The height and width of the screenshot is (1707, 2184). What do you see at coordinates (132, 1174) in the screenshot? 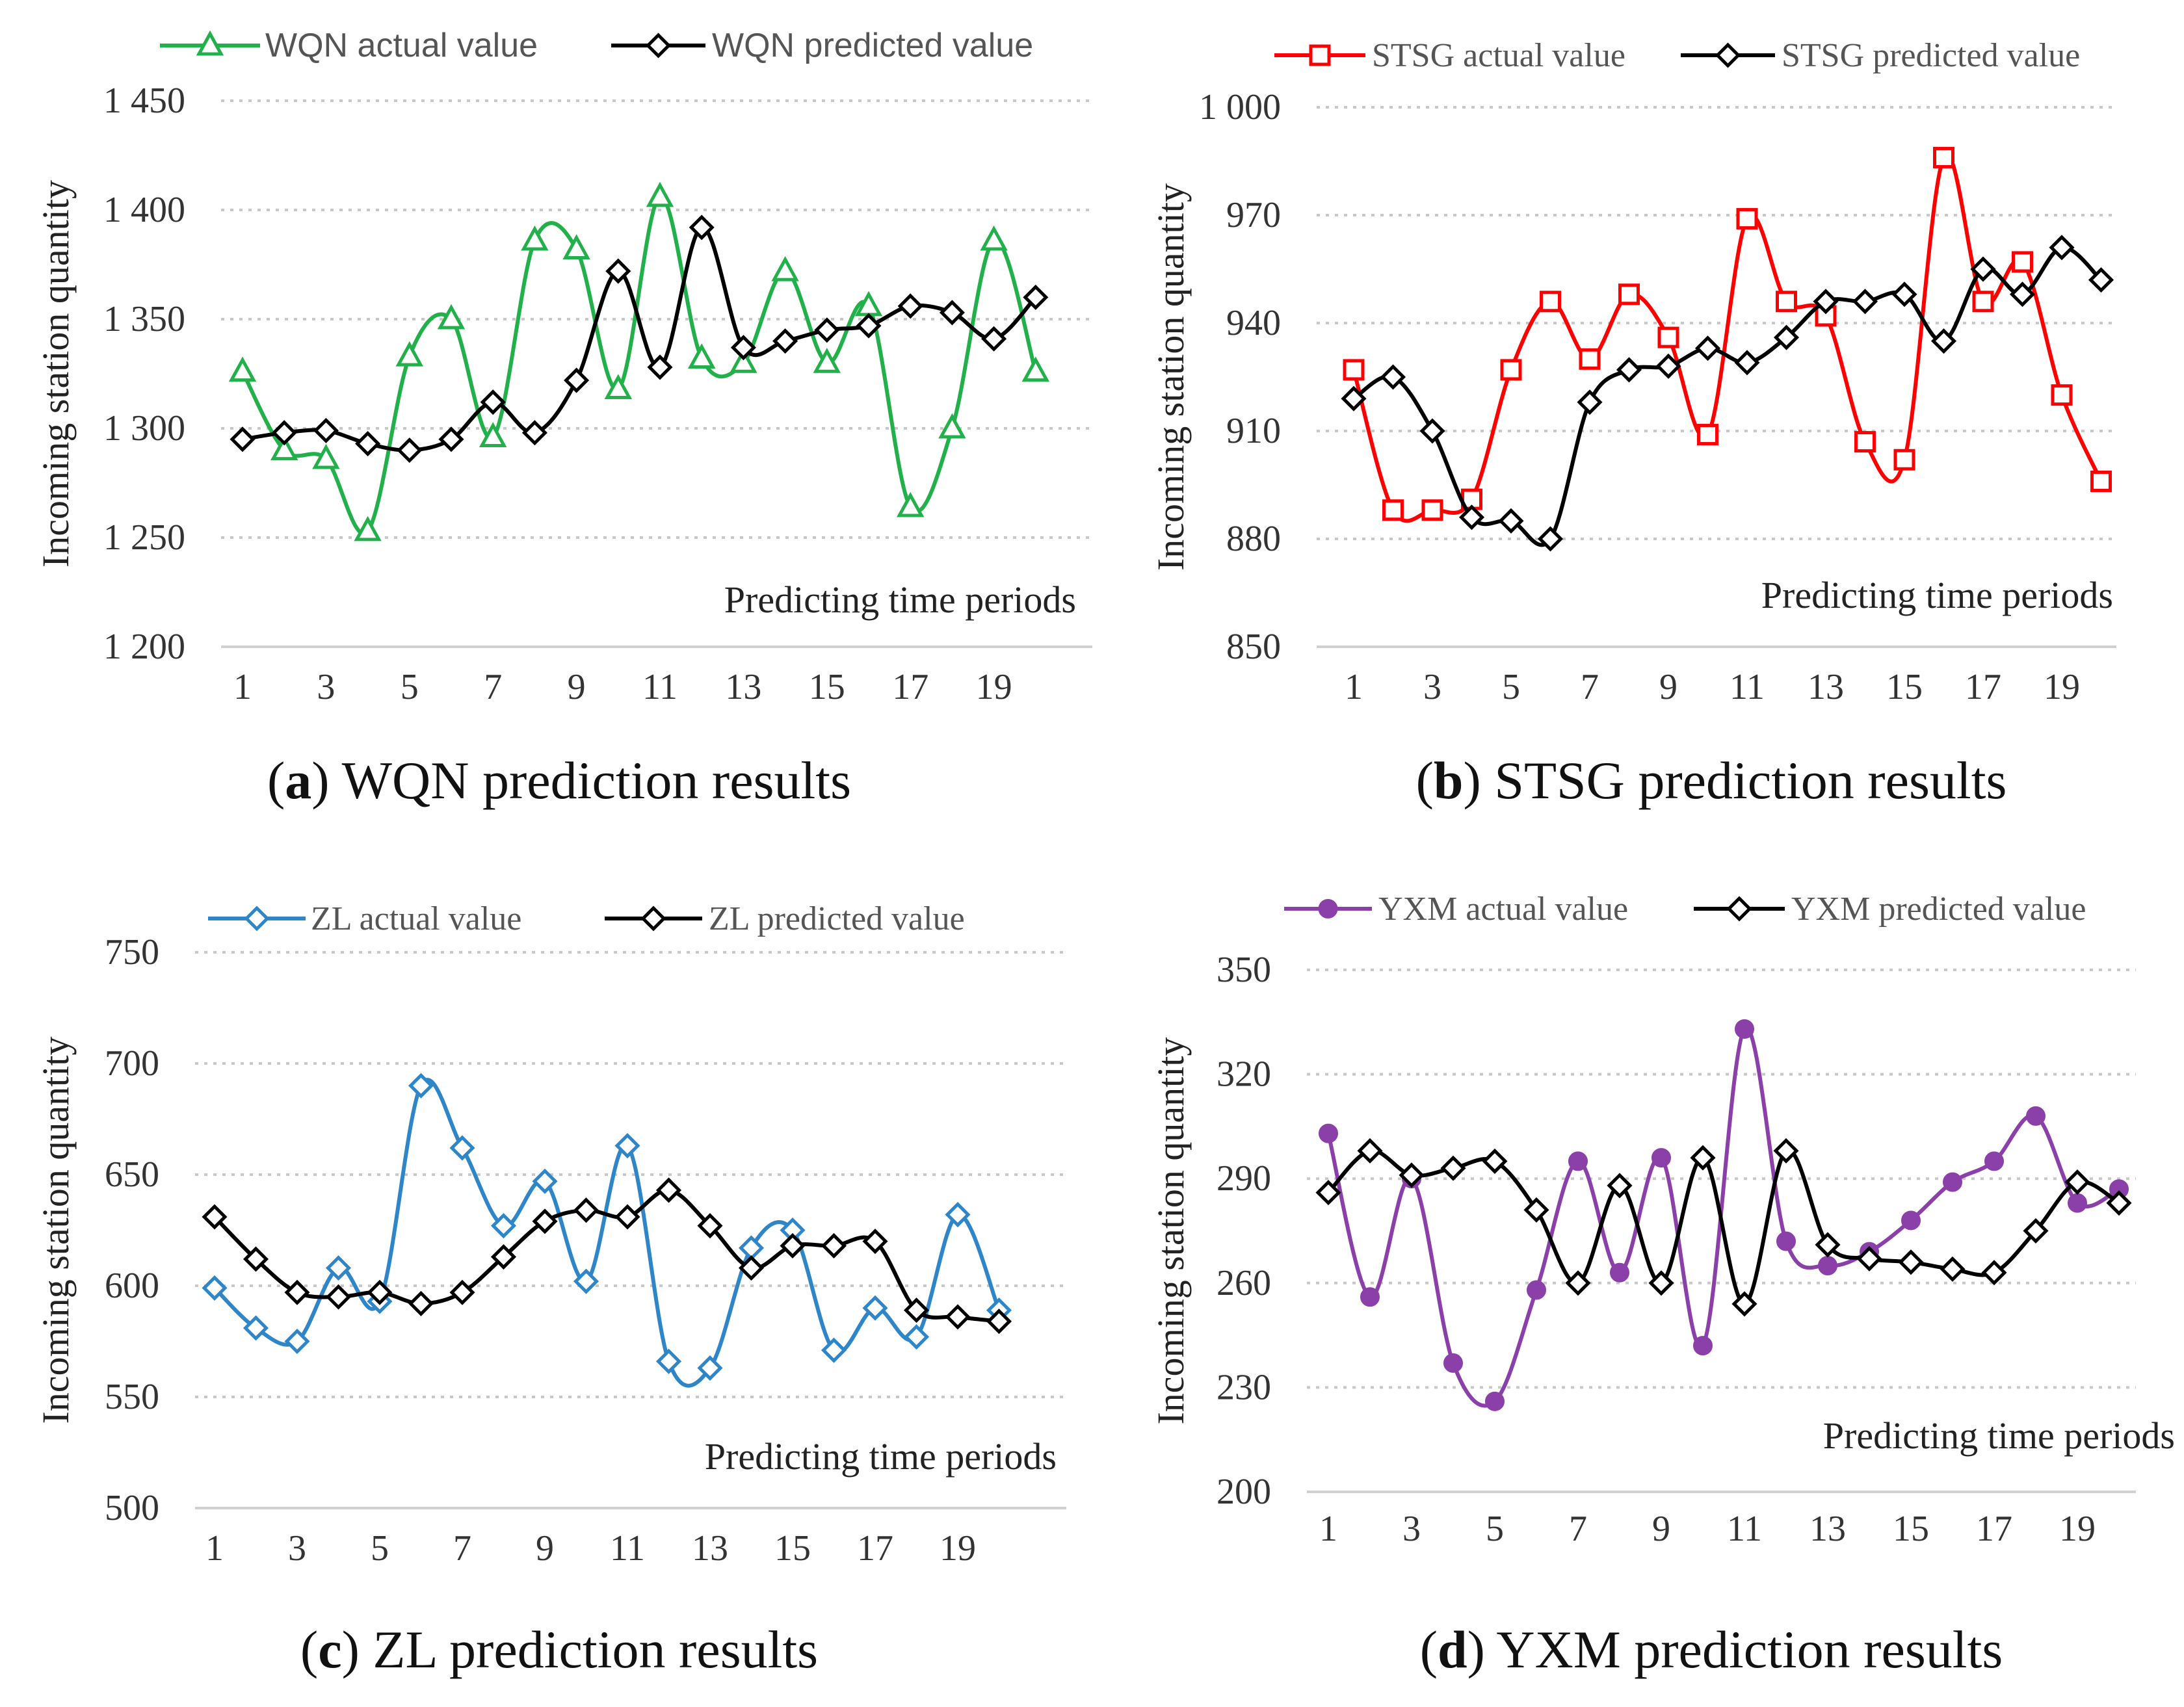
I see `y-tick-label: 650` at bounding box center [132, 1174].